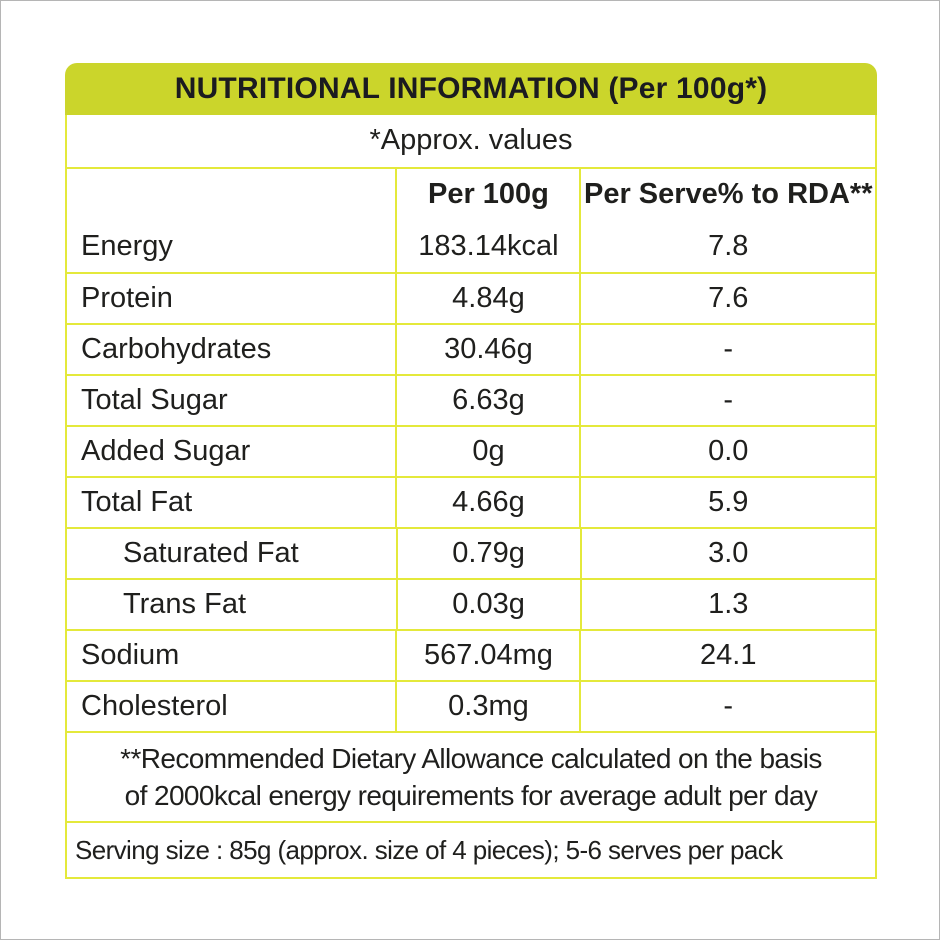 The image size is (940, 940). What do you see at coordinates (727, 246) in the screenshot?
I see `per-serve-rda-value: 7.8` at bounding box center [727, 246].